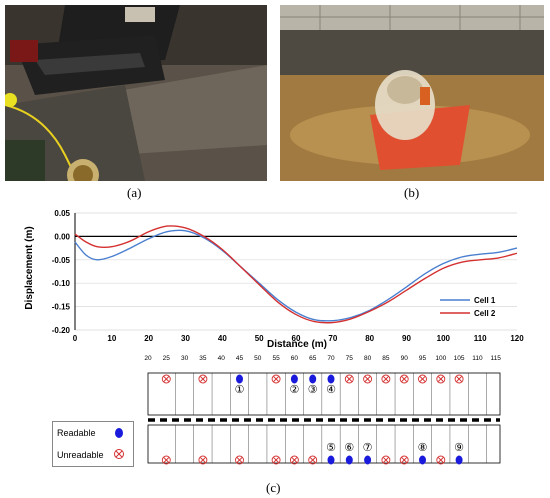  What do you see at coordinates (185, 358) in the screenshot?
I see `distance-label: 30` at bounding box center [185, 358].